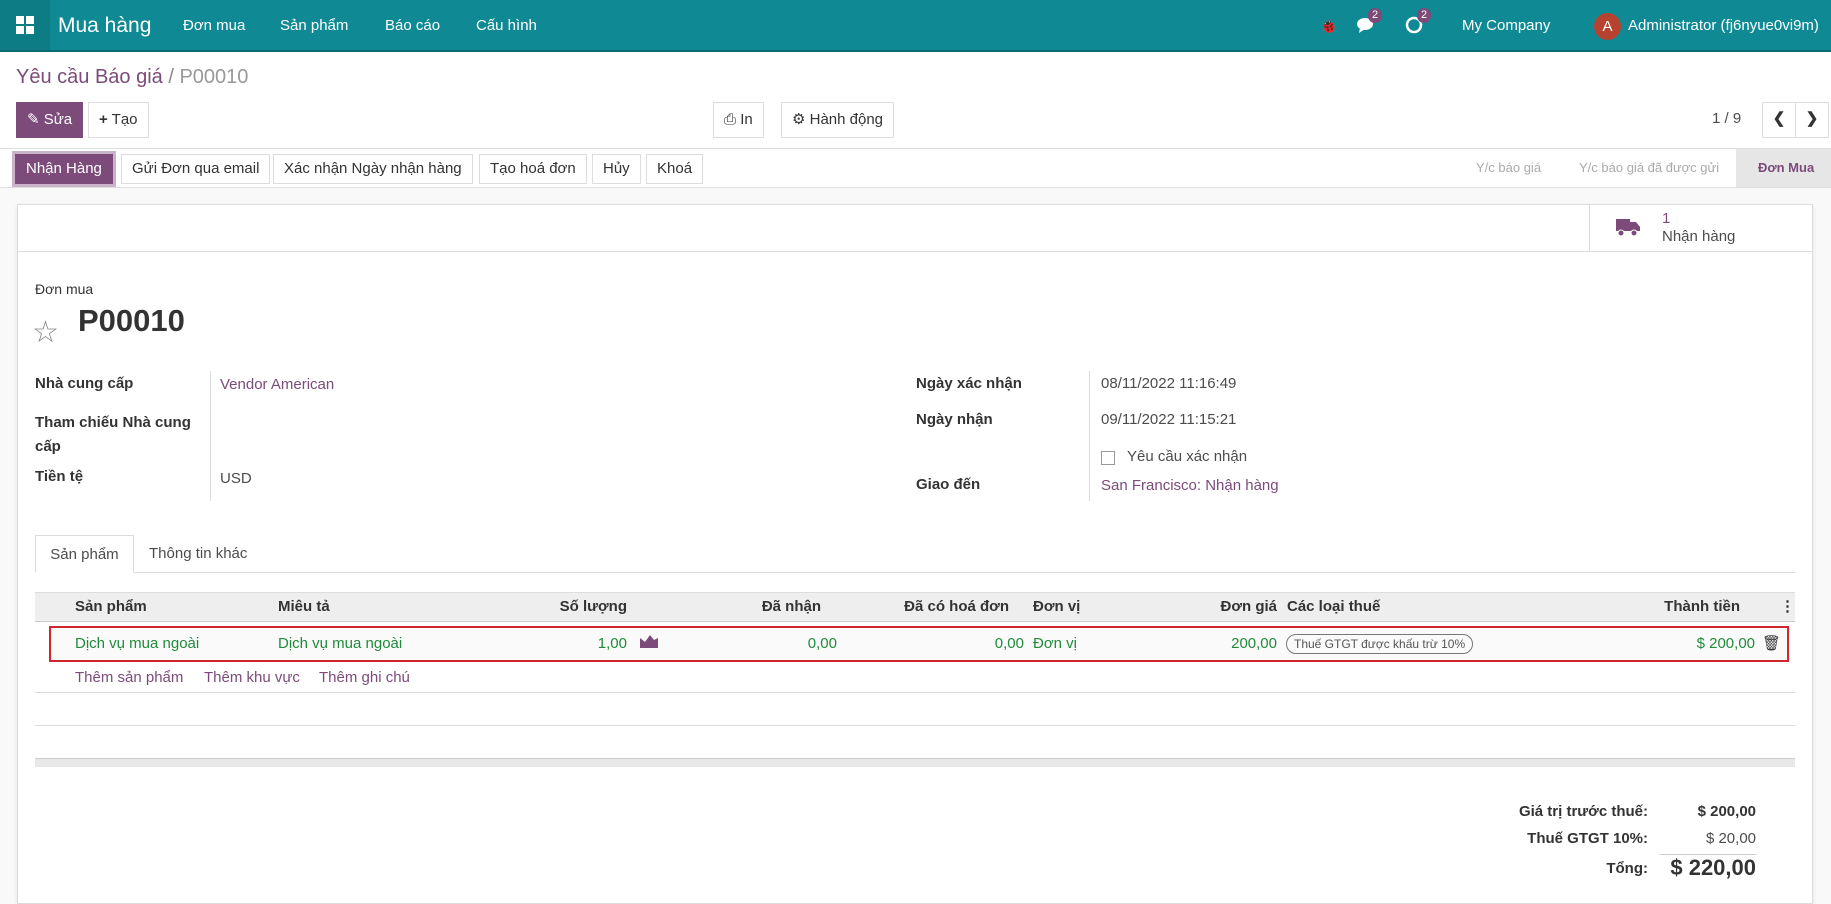  I want to click on print-label: In, so click(746, 119).